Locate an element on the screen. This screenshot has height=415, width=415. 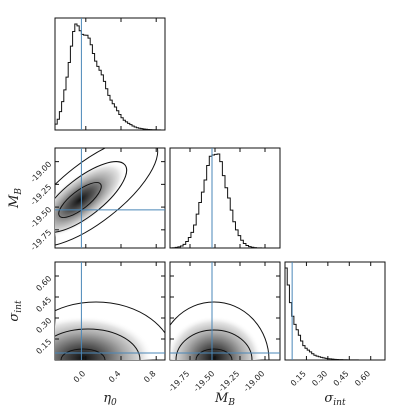
ytick-label: 0.45 is located at coordinates (43, 304).